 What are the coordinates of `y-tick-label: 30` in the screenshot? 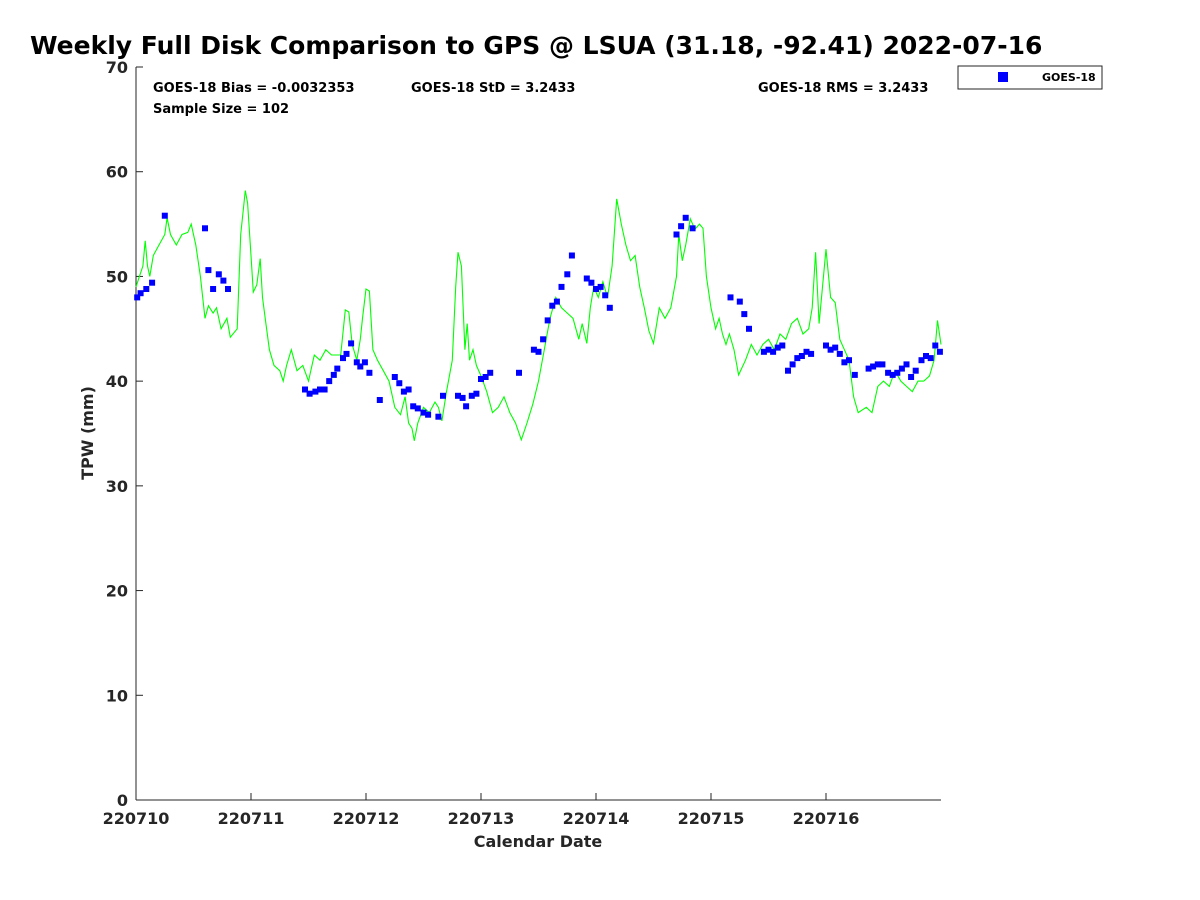 It's located at (117, 486).